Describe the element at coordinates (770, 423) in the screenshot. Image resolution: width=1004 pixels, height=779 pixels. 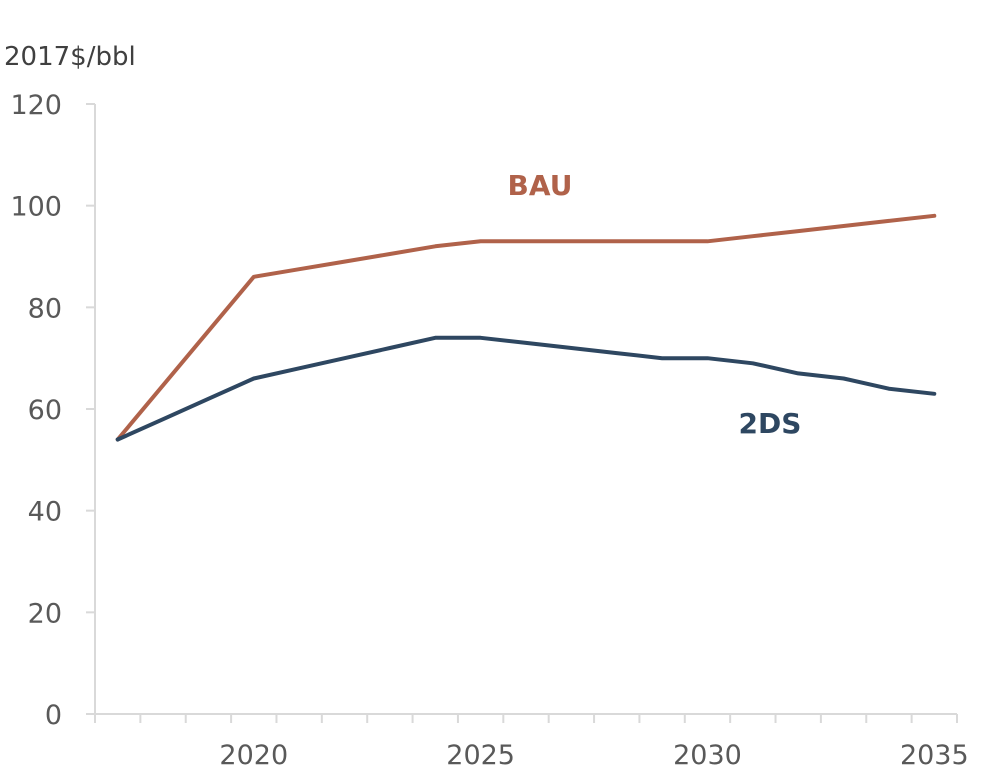
I see `series-label-2ds: 2DS` at that location.